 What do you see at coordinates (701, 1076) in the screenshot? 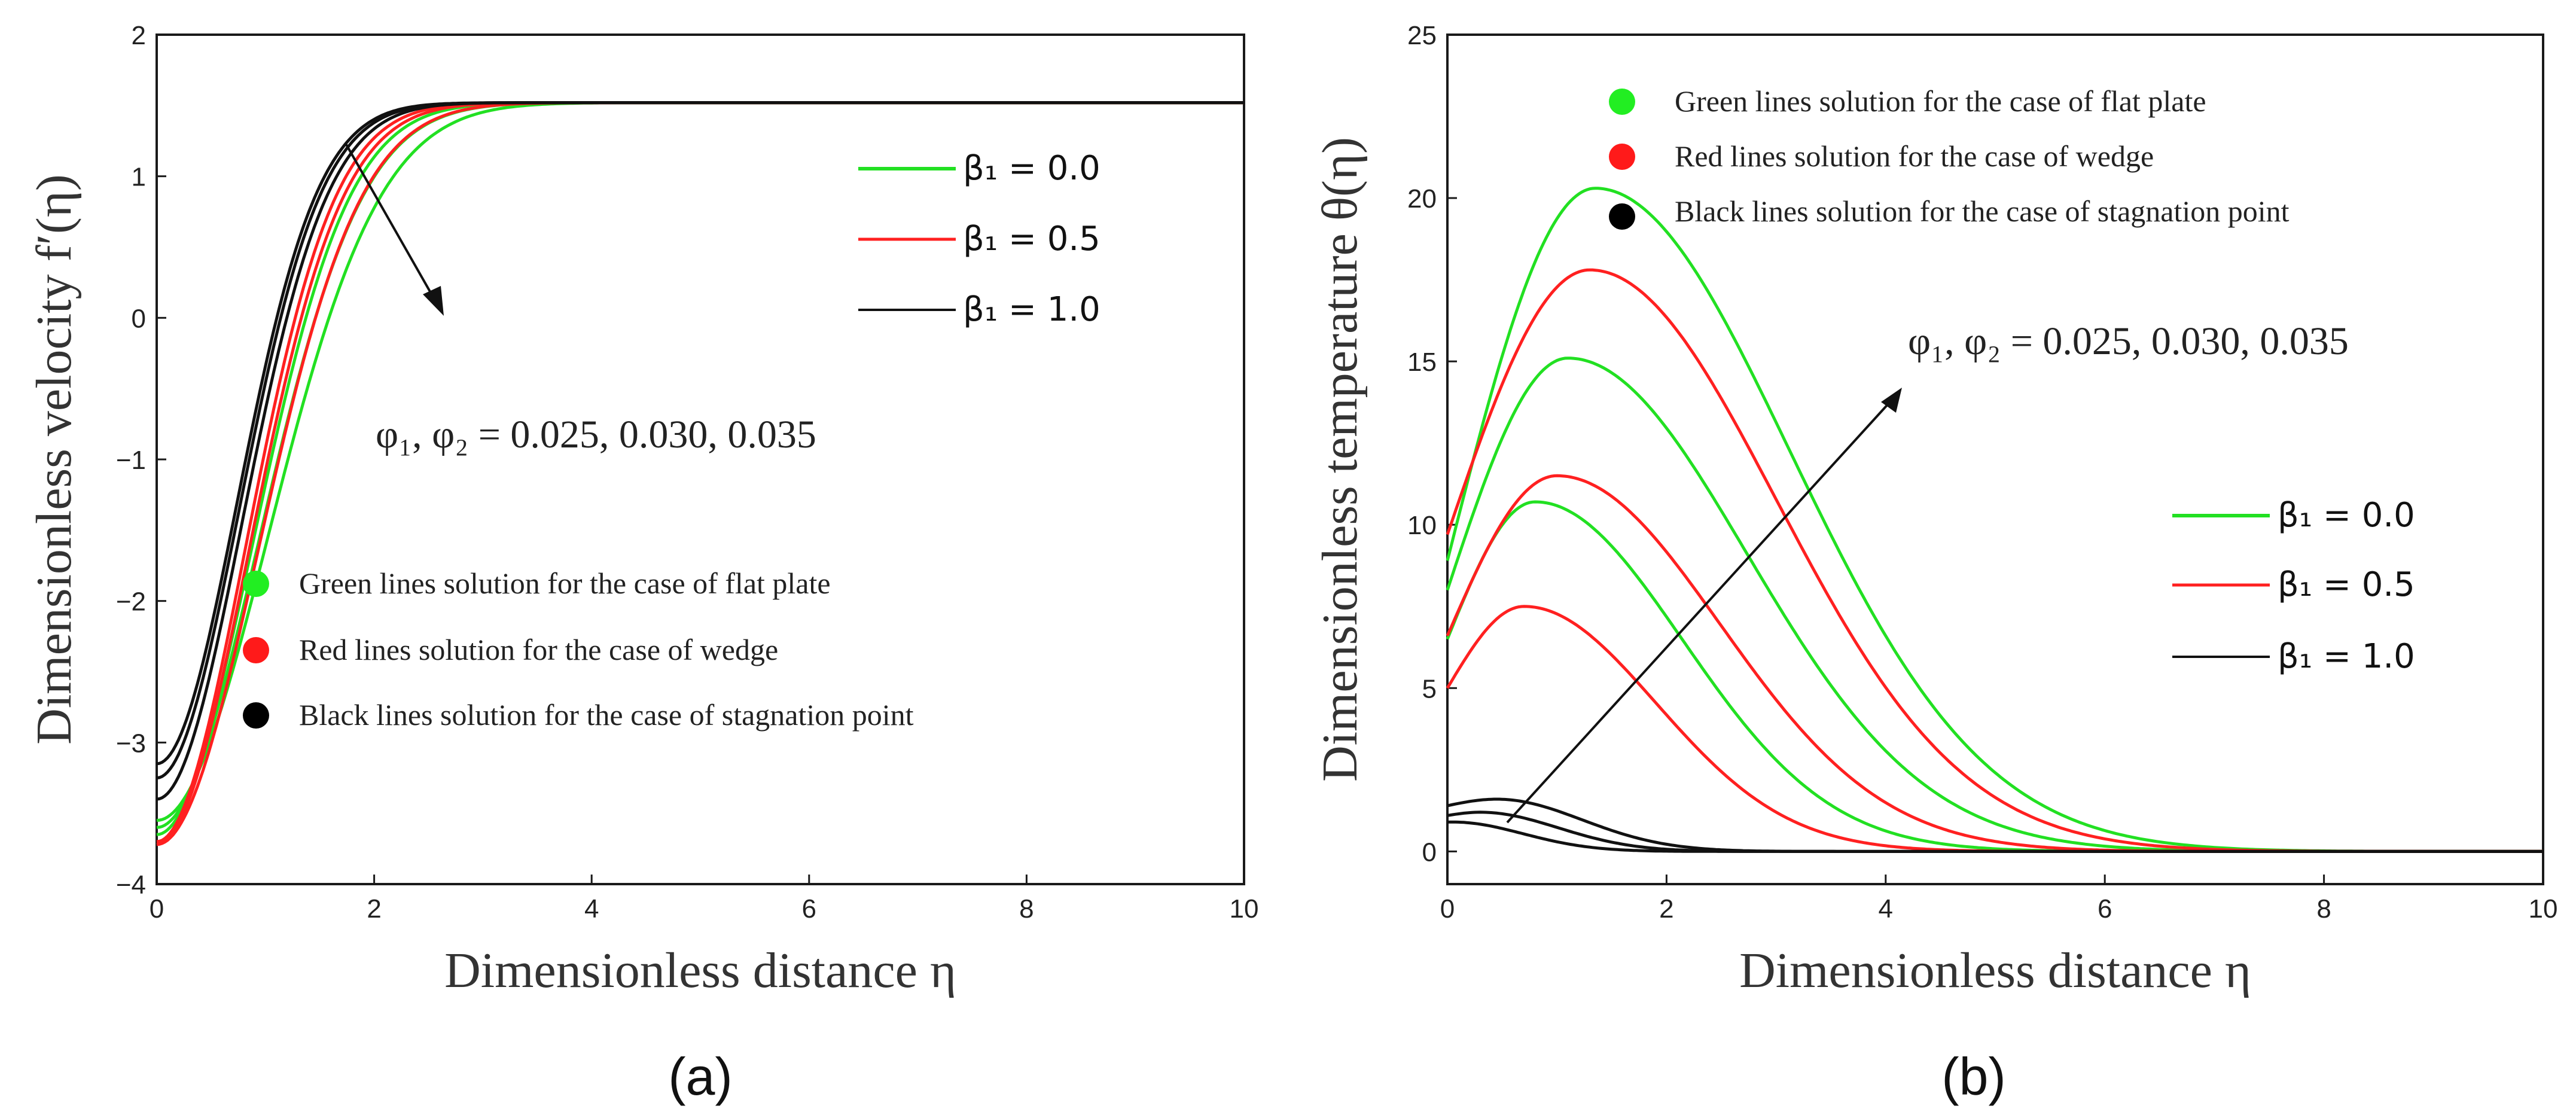
I see `panel-label-a: (a)` at bounding box center [701, 1076].